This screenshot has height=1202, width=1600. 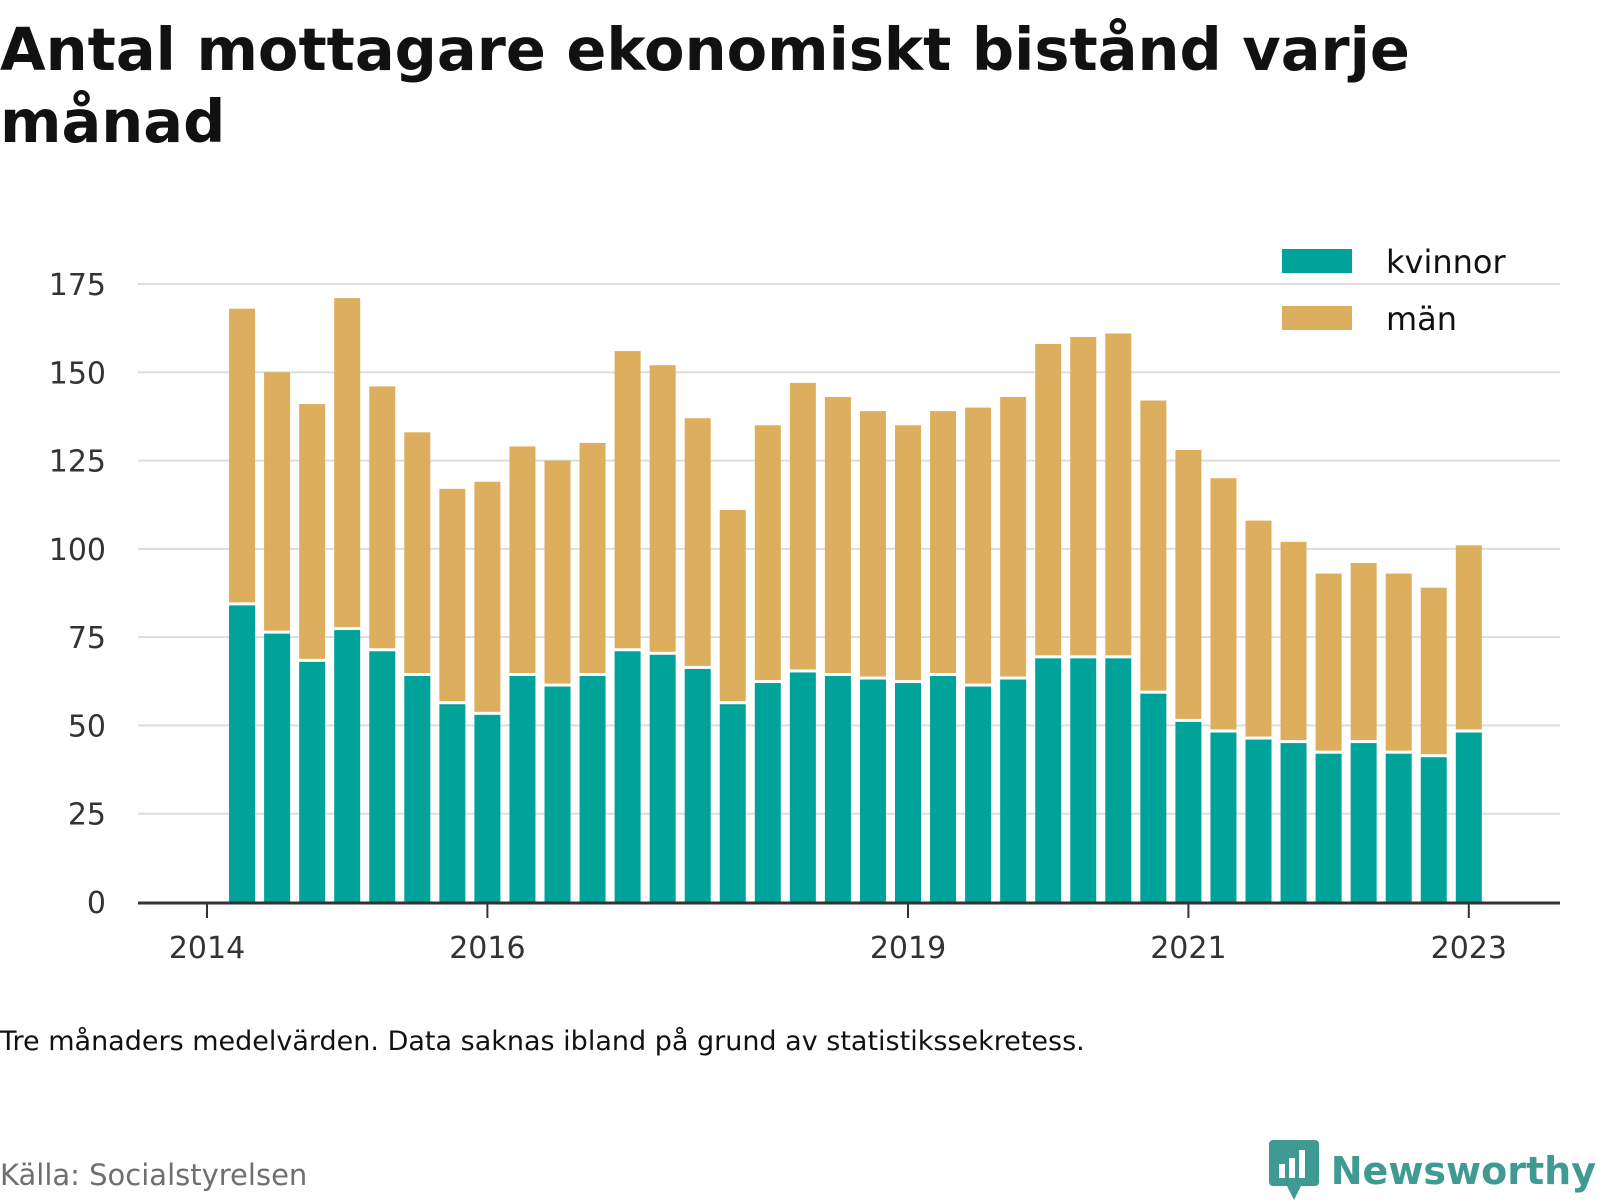 What do you see at coordinates (1317, 261) in the screenshot?
I see `legend-swatch-kvinnor` at bounding box center [1317, 261].